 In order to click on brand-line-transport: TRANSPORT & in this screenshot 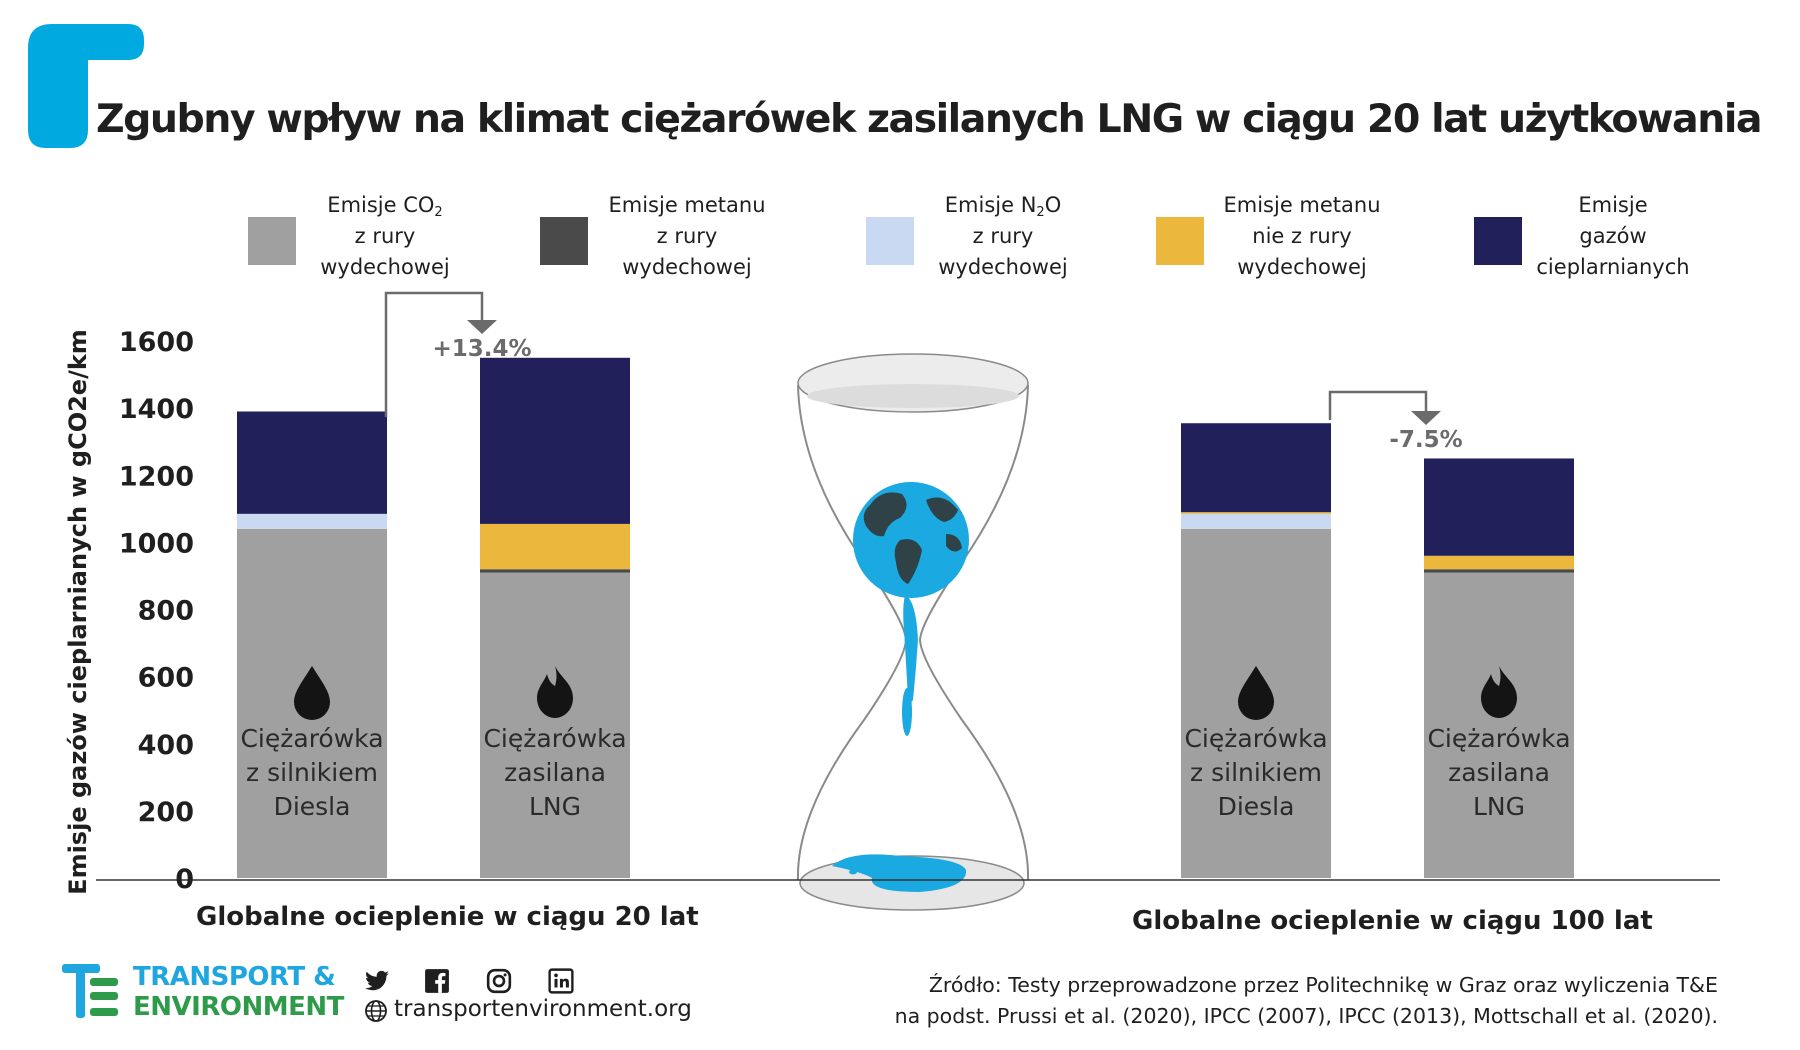, I will do `click(234, 977)`.